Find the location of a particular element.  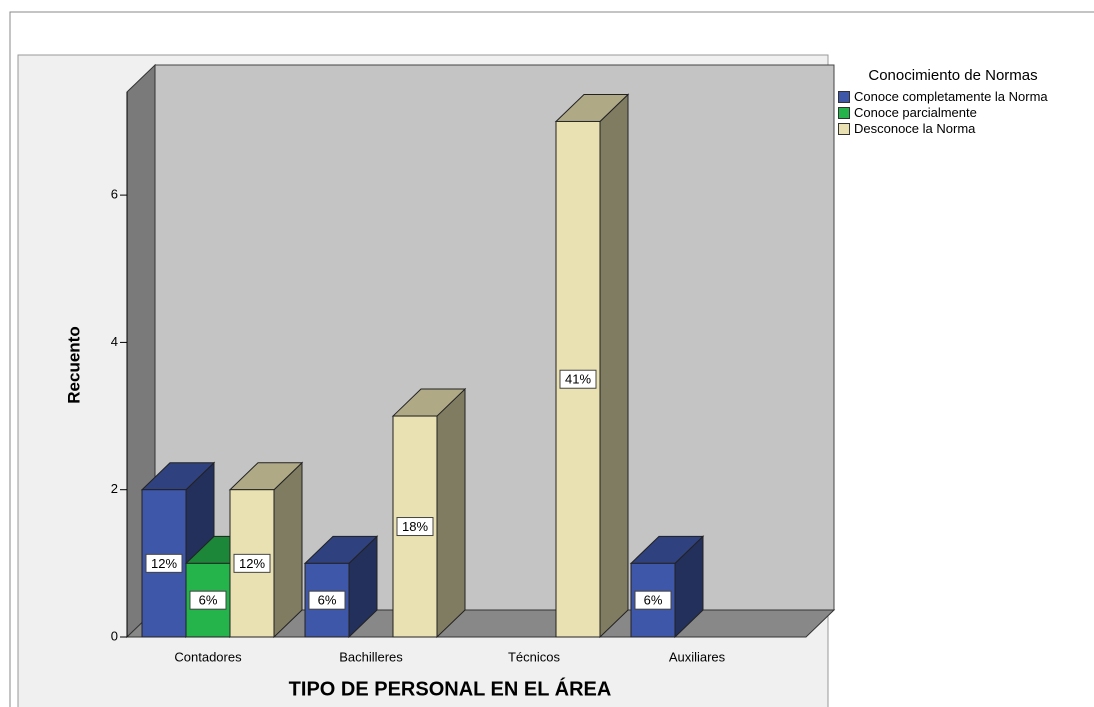

y-tick-label: 4 is located at coordinates (114, 341).